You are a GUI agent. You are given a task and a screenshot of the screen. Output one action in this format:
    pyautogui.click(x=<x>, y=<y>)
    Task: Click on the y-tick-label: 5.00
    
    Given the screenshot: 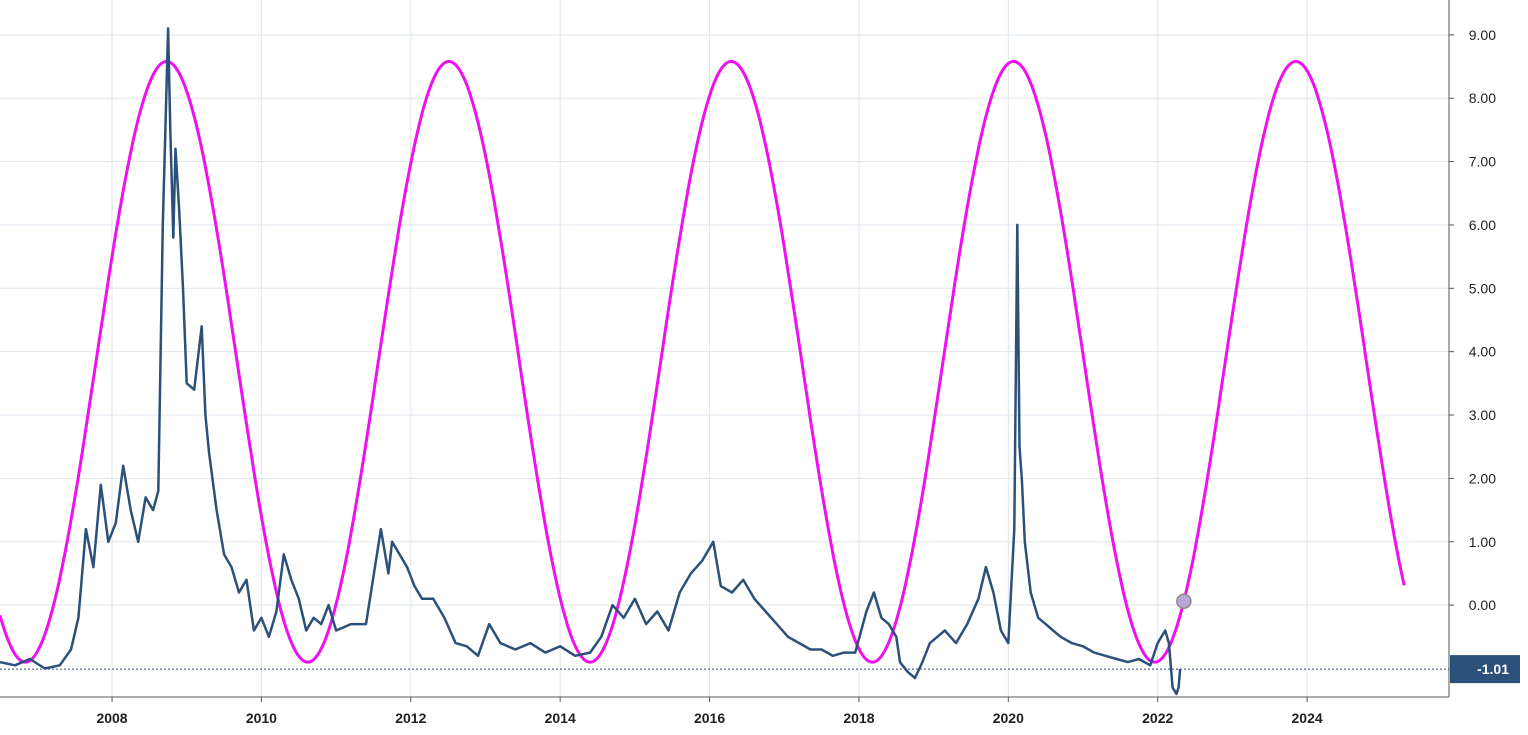 What is the action you would take?
    pyautogui.click(x=1482, y=288)
    